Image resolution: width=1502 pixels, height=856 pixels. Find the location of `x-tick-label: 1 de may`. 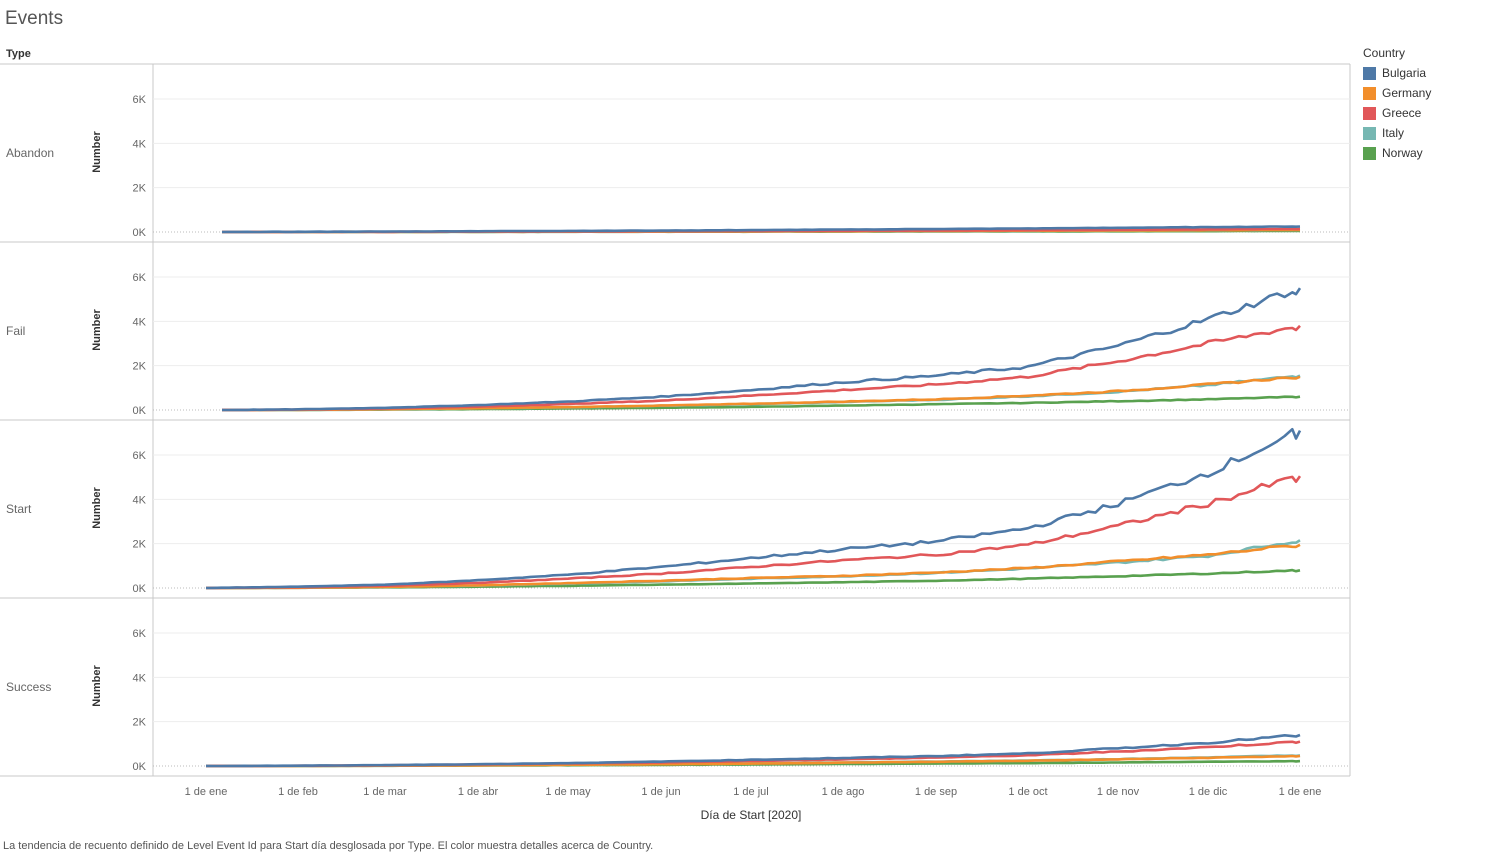

x-tick-label: 1 de may is located at coordinates (568, 792).